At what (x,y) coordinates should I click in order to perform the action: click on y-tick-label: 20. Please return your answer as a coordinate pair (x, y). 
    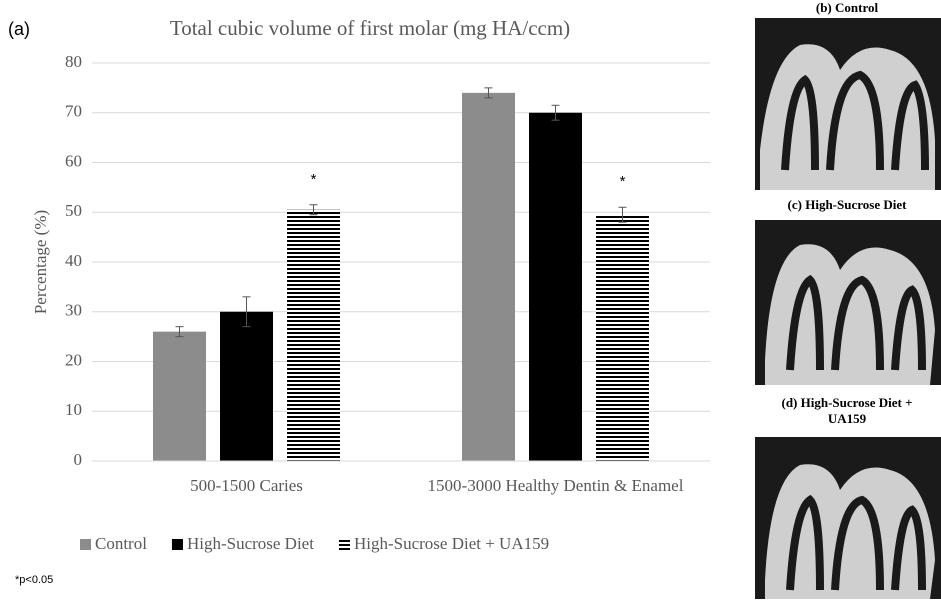
    Looking at the image, I should click on (73, 359).